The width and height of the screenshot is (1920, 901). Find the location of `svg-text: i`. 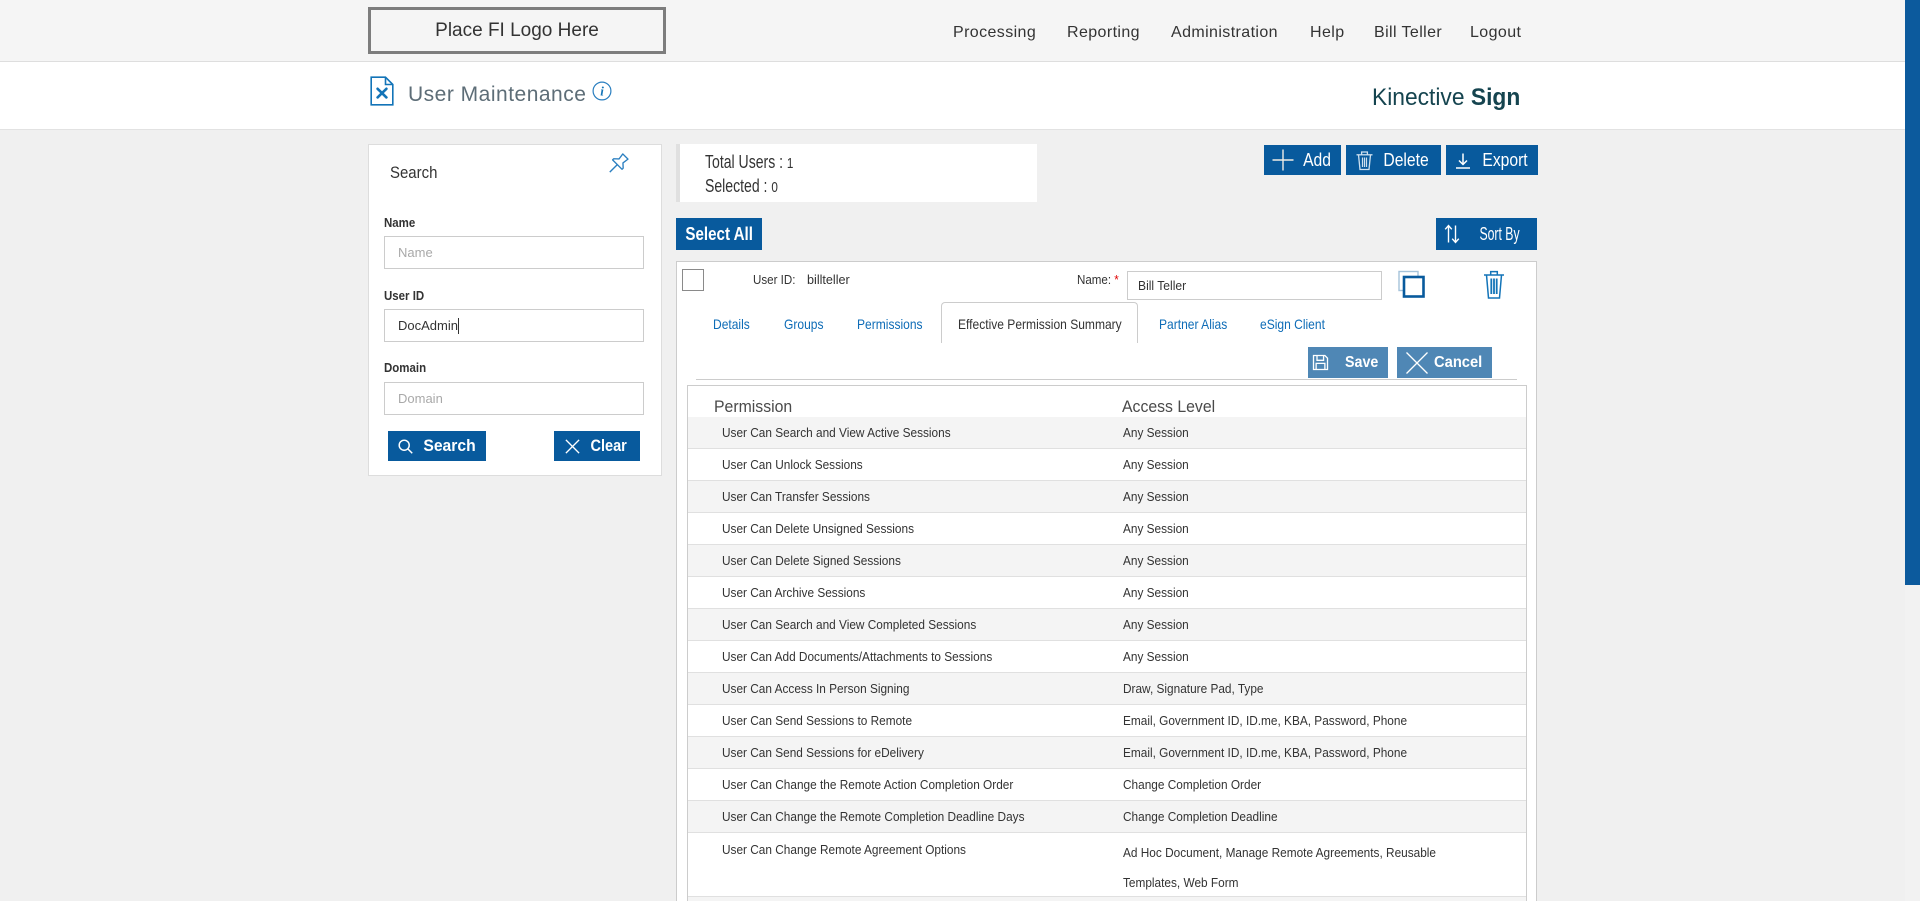

svg-text: i is located at coordinates (602, 91).